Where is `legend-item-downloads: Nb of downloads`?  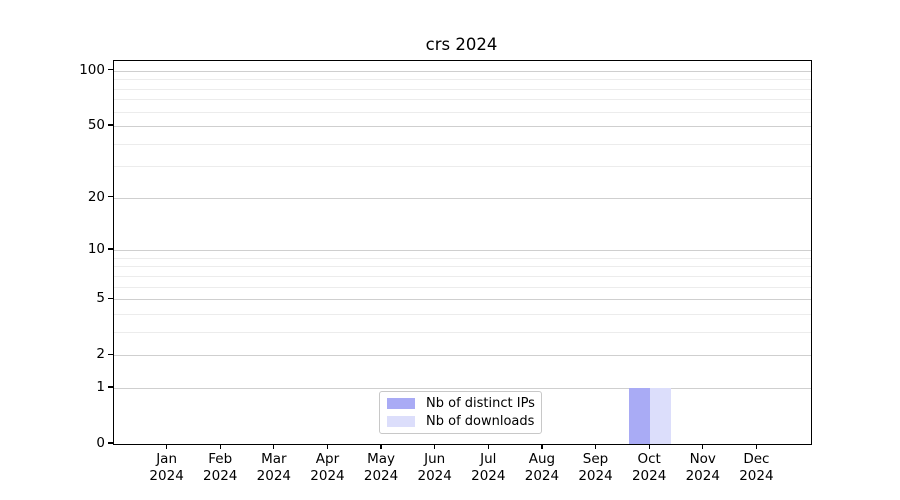
legend-item-downloads: Nb of downloads is located at coordinates (460, 421).